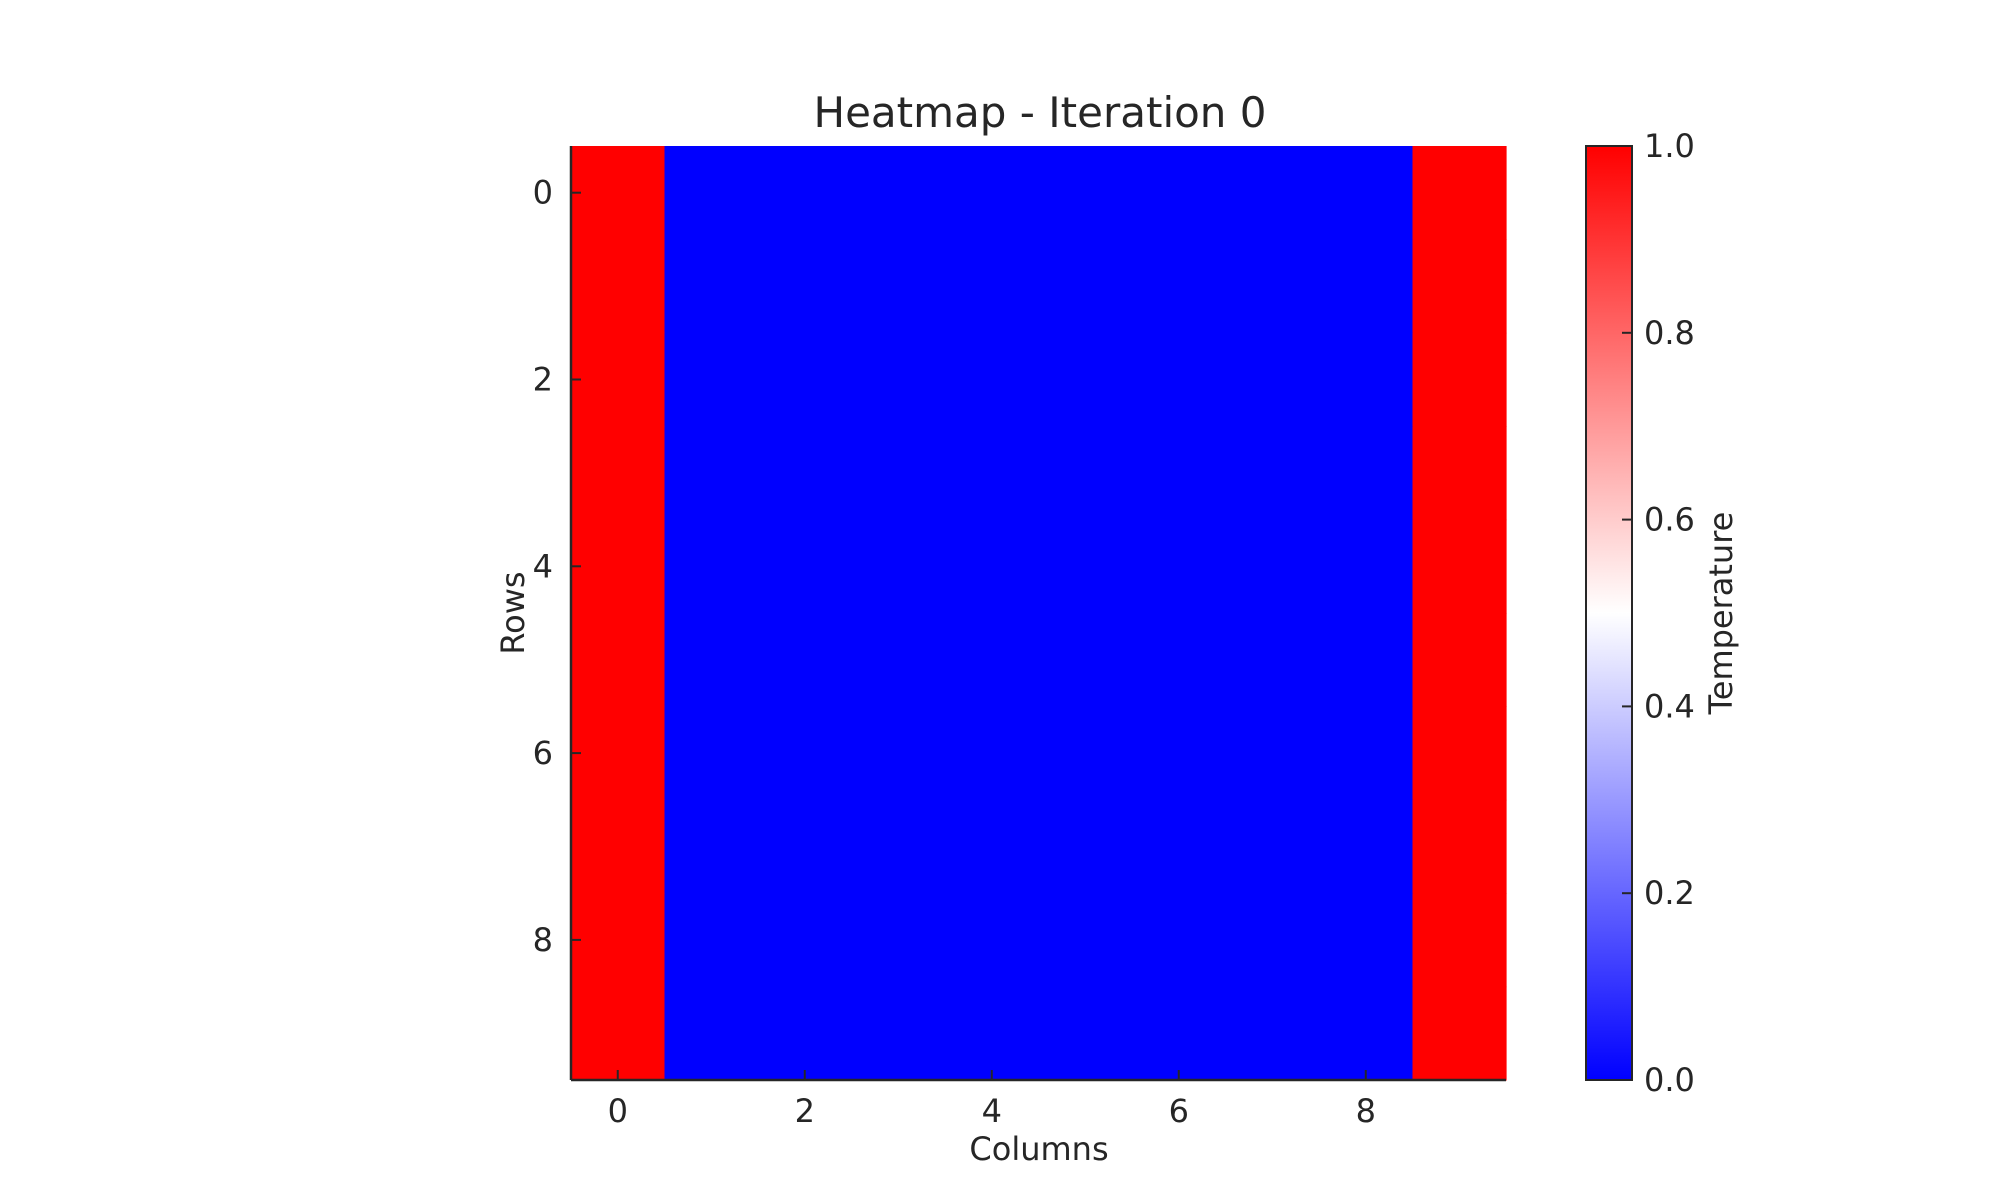  I want to click on x-tick-label: 6, so click(1179, 1111).